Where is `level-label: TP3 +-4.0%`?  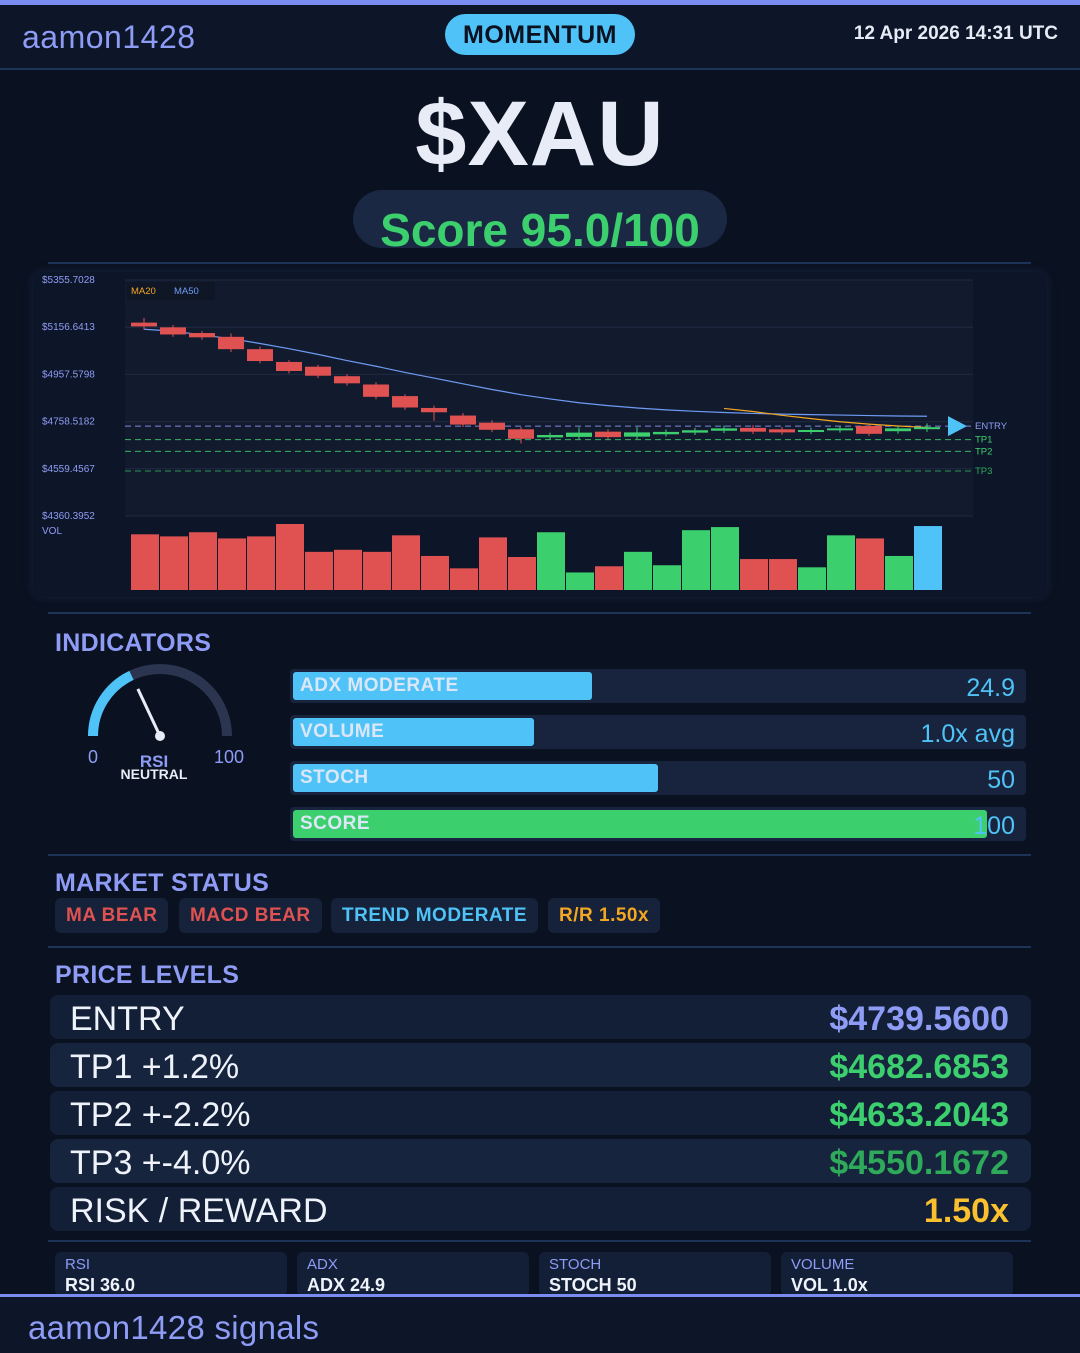
level-label: TP3 +-4.0% is located at coordinates (160, 1163).